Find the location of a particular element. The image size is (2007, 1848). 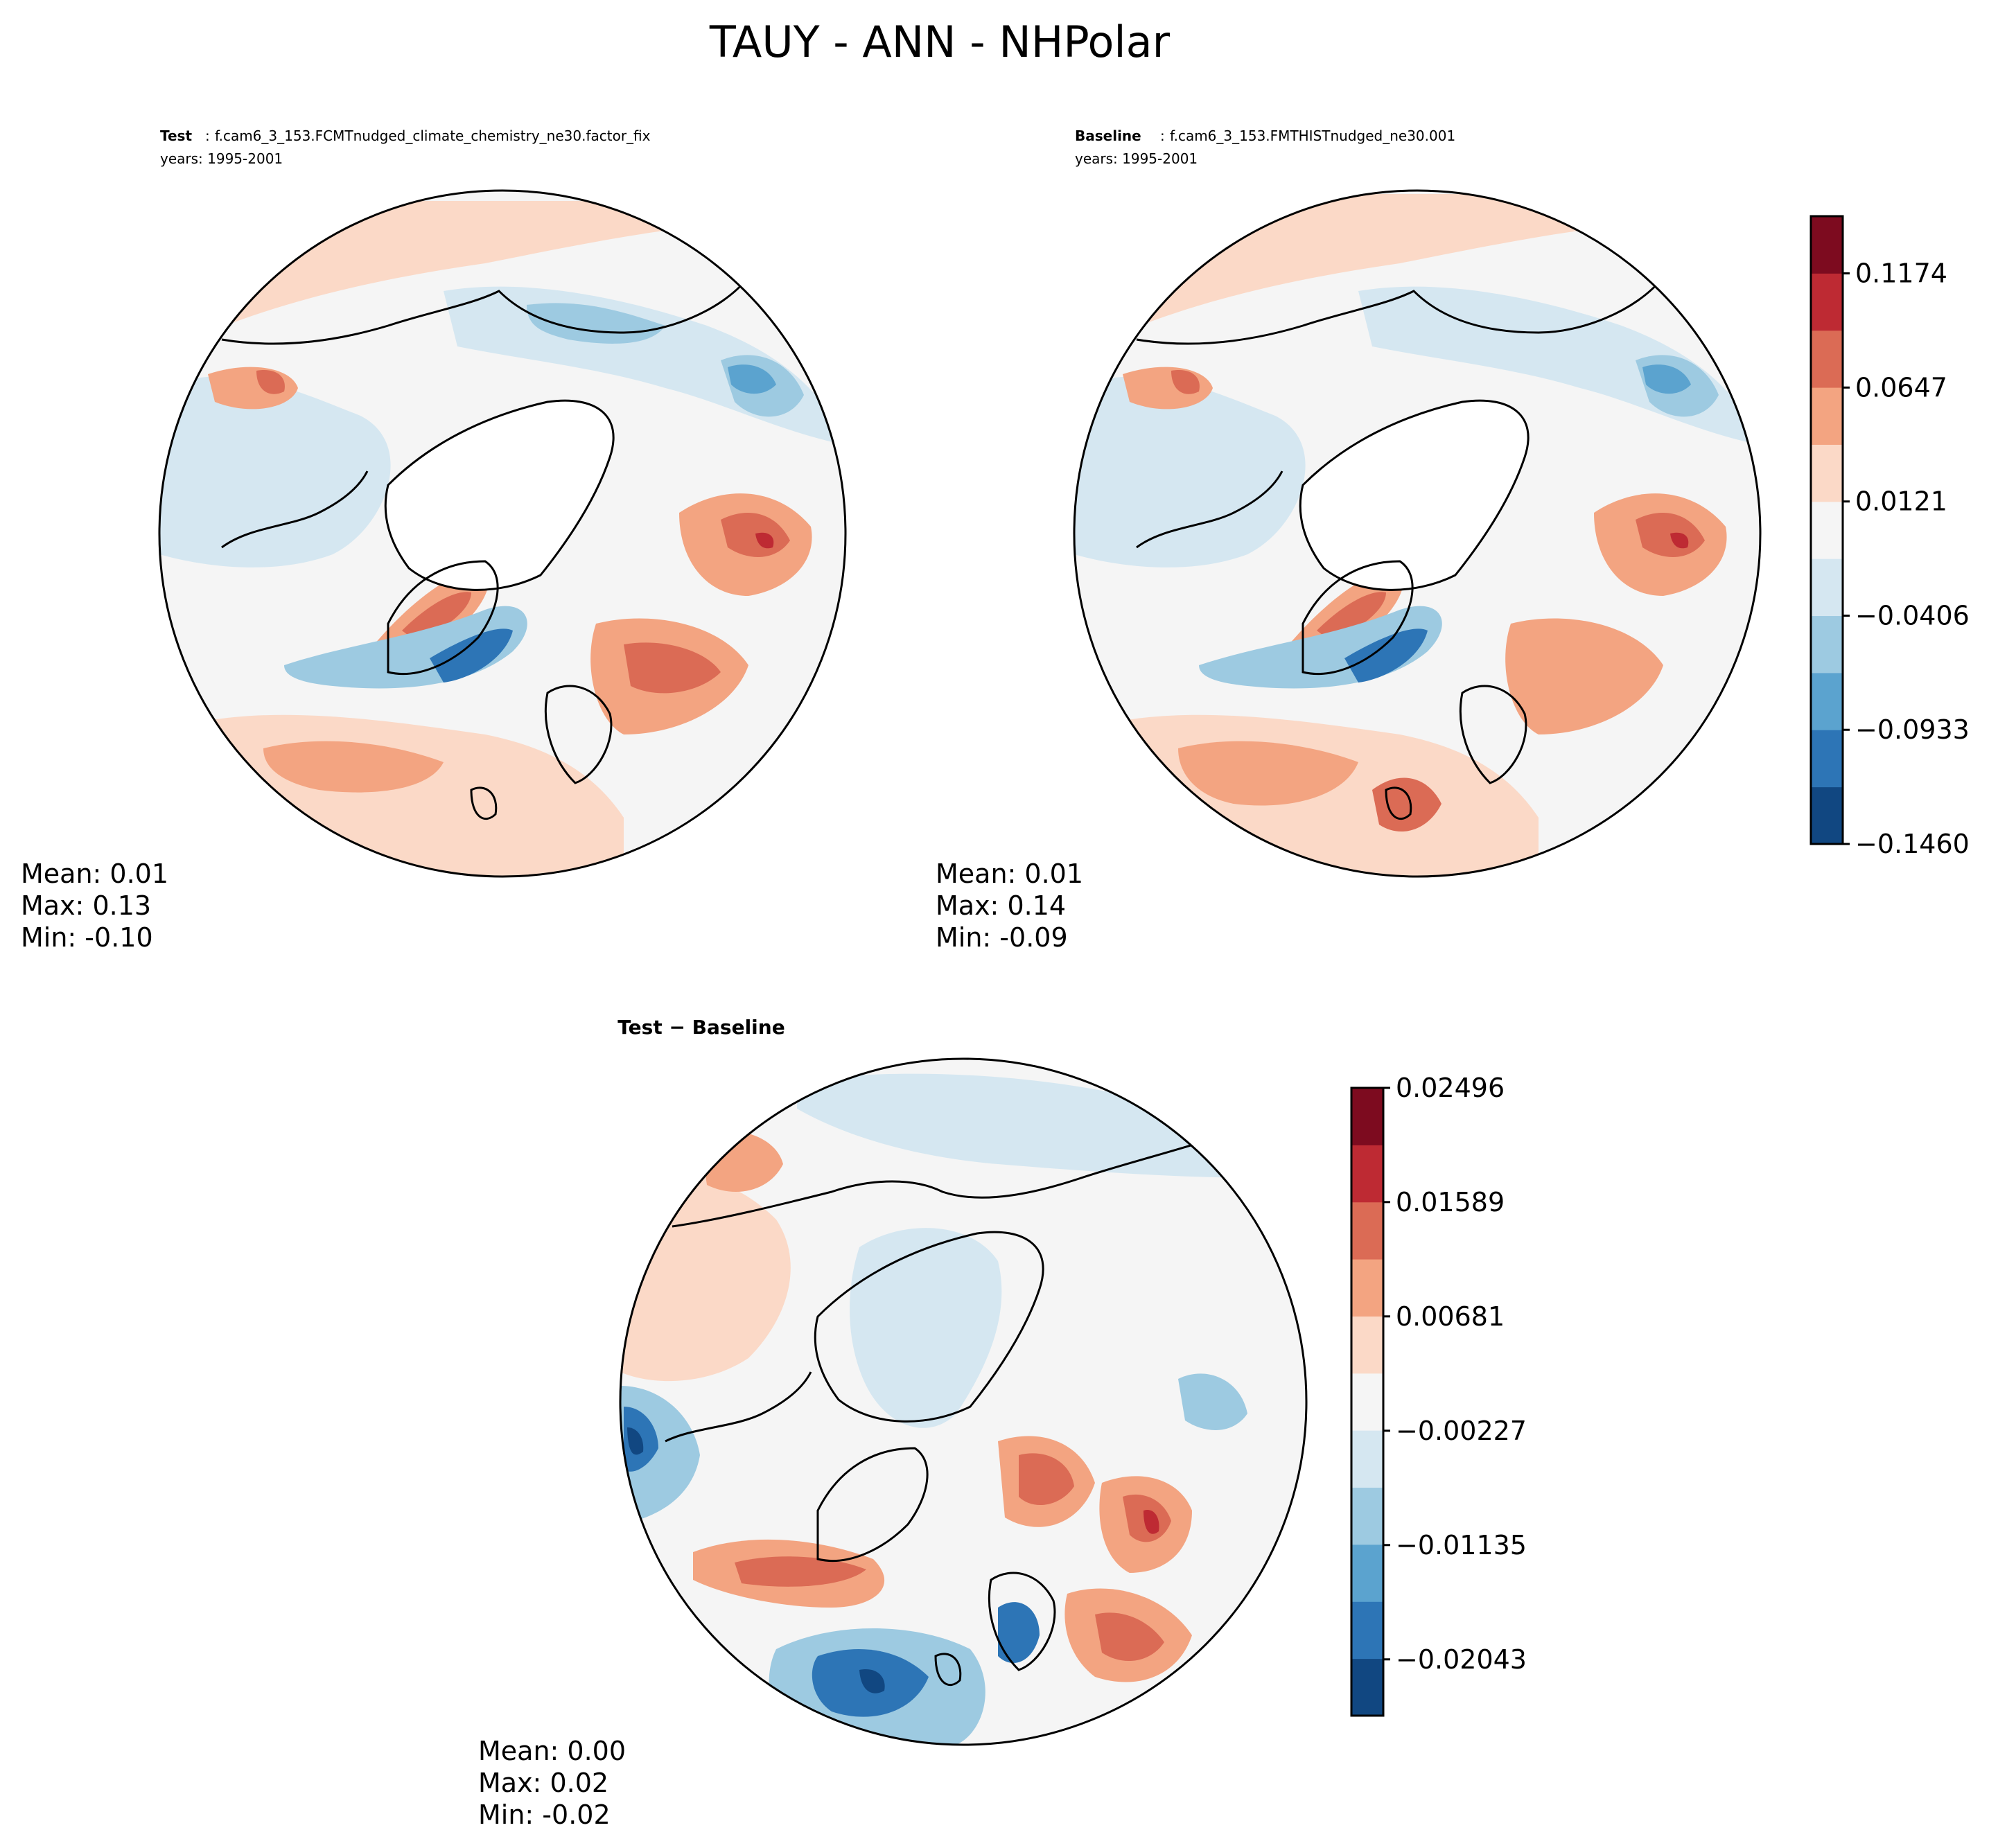

colorbar-main-tick-label: 0.1174 is located at coordinates (1901, 273).